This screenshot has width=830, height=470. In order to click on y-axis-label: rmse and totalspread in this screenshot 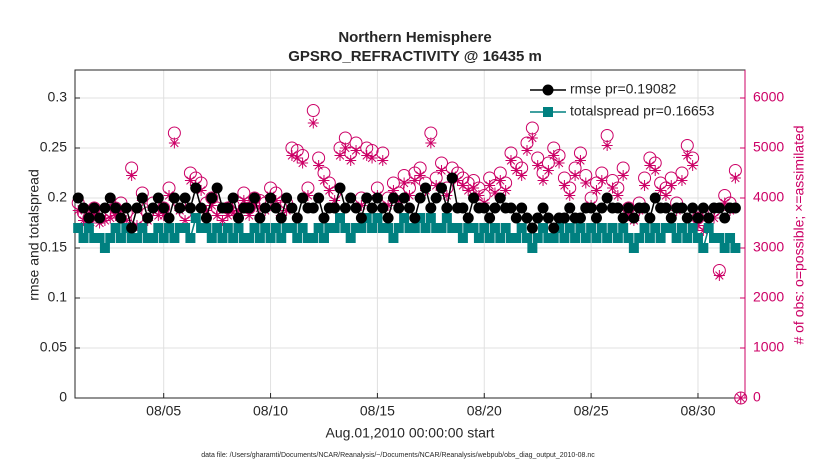, I will do `click(34, 235)`.